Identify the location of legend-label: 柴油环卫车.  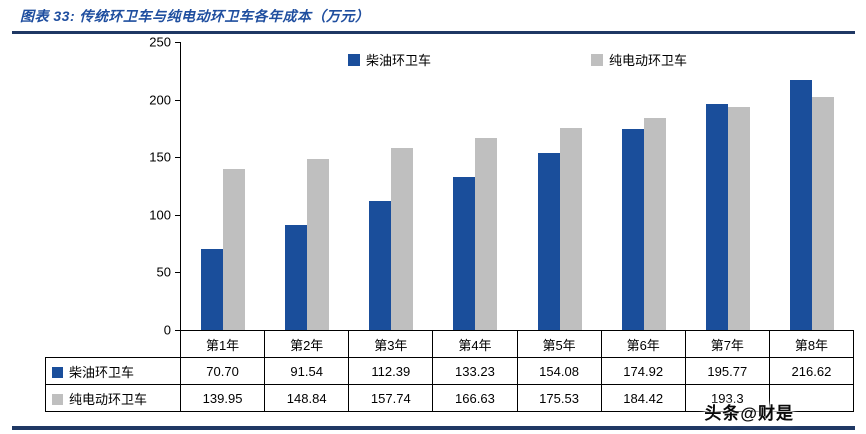
(398, 60).